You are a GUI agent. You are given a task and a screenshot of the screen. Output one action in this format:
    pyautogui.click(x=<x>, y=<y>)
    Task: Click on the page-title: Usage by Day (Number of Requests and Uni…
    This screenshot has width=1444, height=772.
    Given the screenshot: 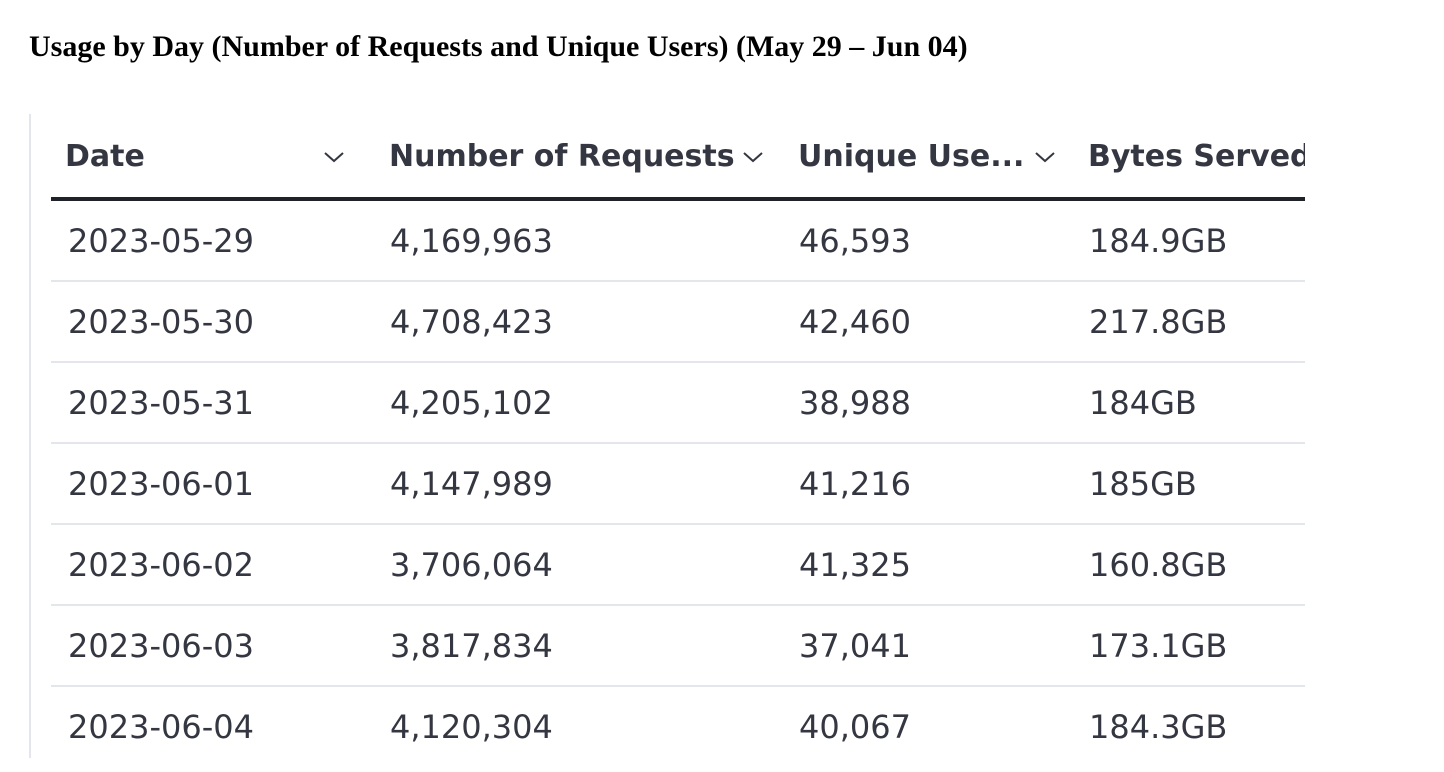 What is the action you would take?
    pyautogui.click(x=498, y=46)
    